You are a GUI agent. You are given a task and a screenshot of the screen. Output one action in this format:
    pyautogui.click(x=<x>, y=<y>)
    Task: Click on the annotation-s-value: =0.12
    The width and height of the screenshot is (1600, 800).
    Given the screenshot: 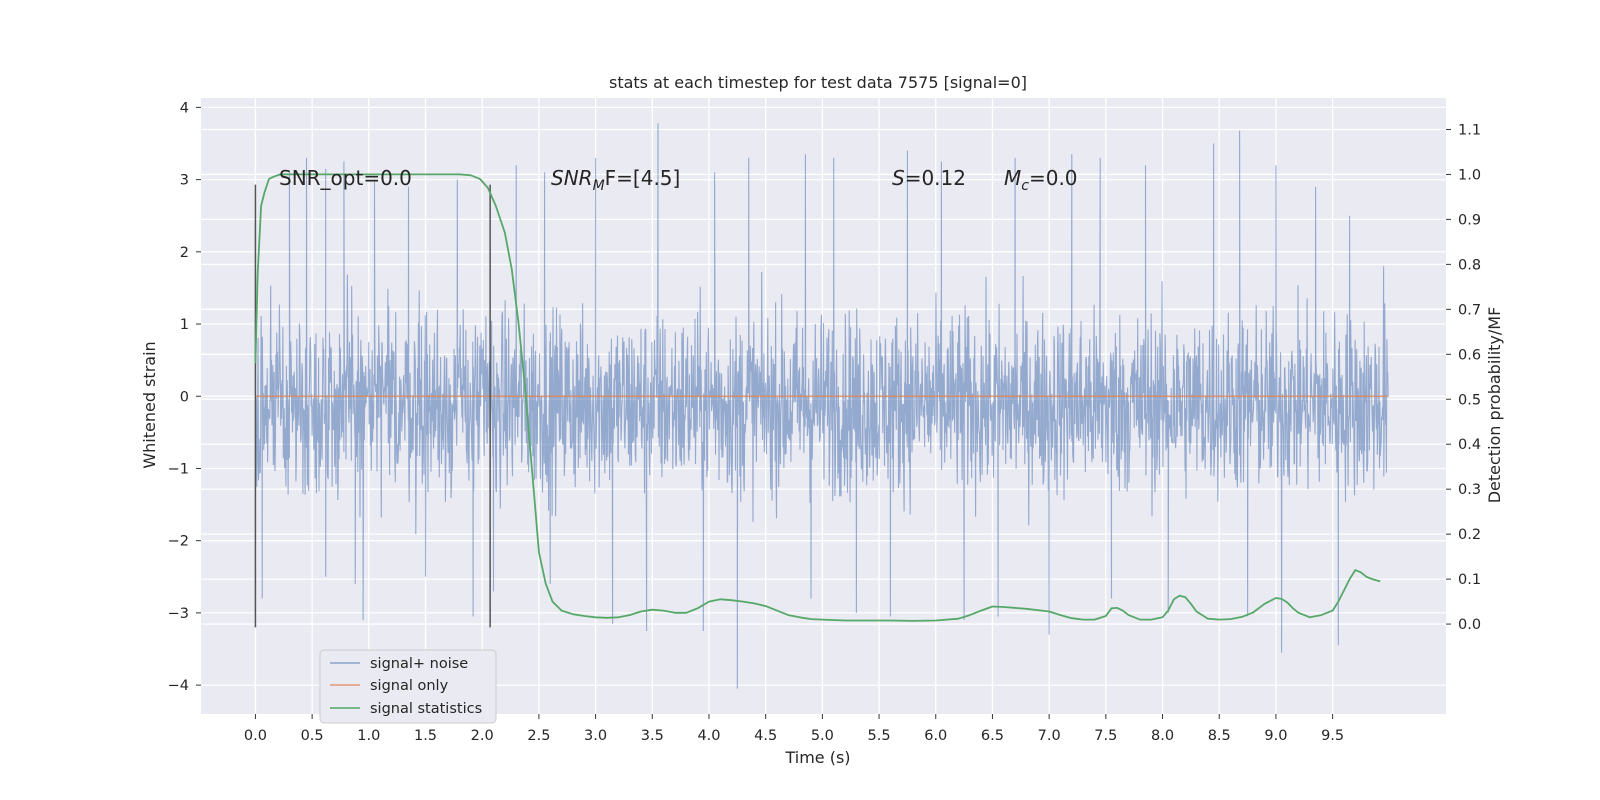 What is the action you would take?
    pyautogui.click(x=935, y=178)
    